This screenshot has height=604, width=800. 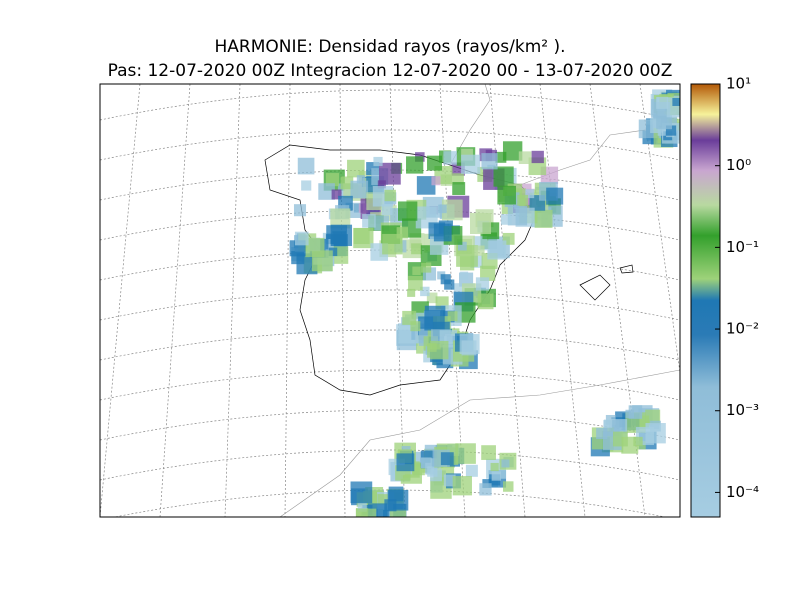 What do you see at coordinates (742, 329) in the screenshot?
I see `colorbar-tick-label: 10⁻²` at bounding box center [742, 329].